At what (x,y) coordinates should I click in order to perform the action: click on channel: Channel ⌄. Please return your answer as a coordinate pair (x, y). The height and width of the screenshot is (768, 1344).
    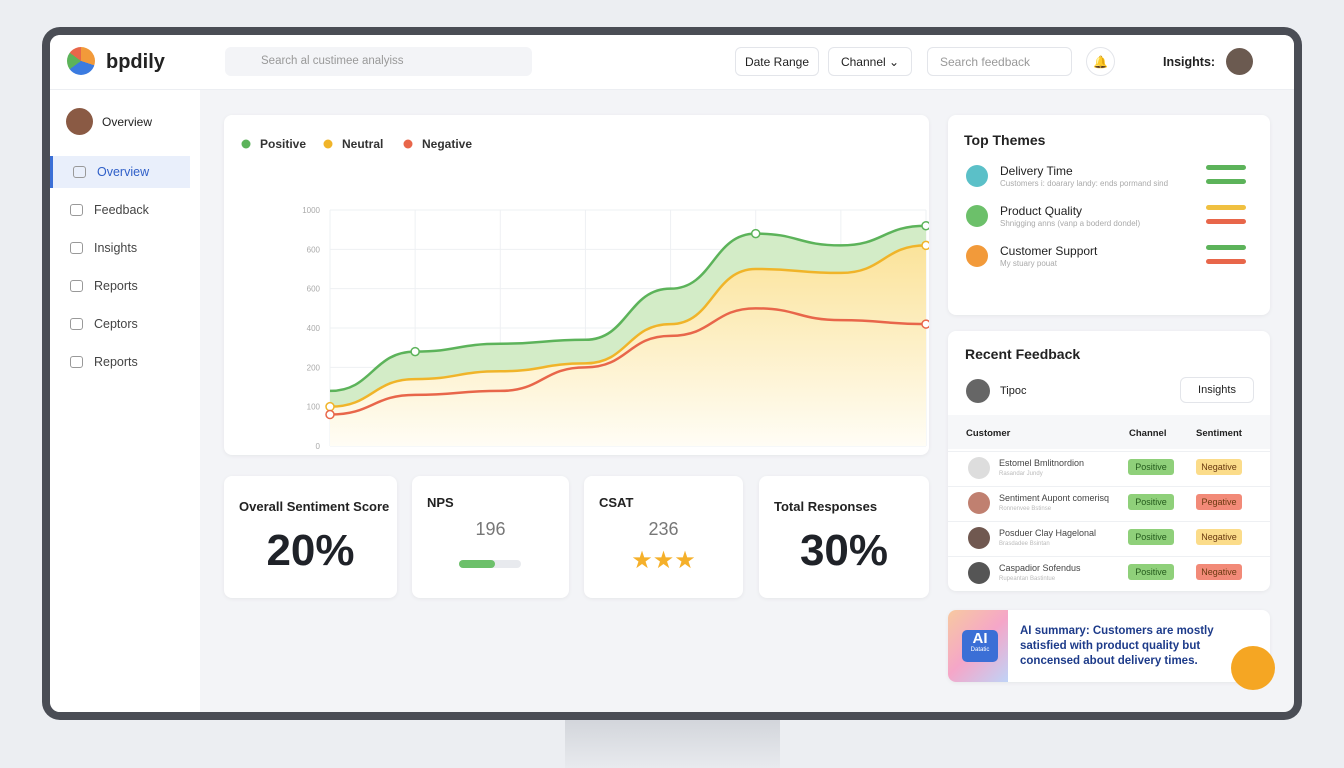
    Looking at the image, I should click on (870, 61).